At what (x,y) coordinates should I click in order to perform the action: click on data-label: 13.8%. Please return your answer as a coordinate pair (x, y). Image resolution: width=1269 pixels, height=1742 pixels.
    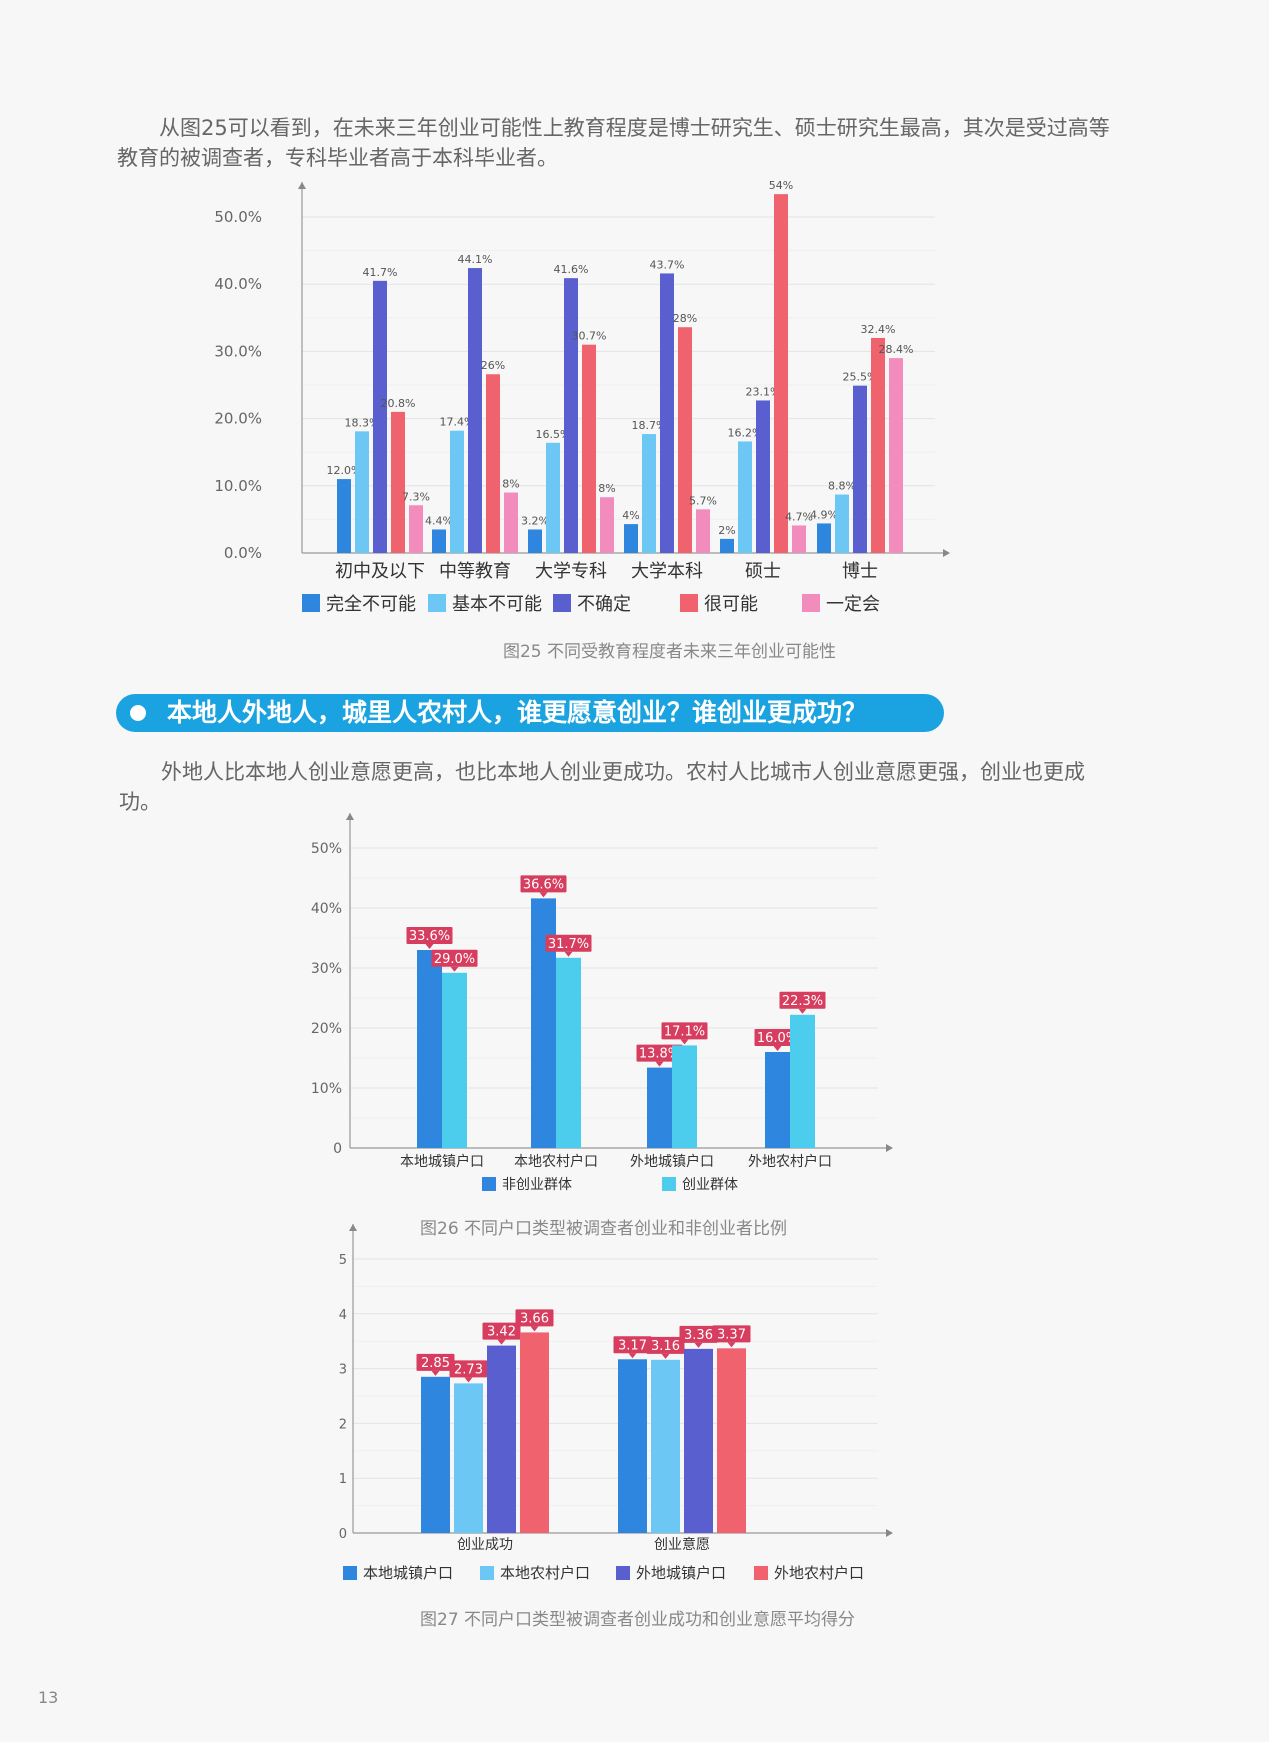
    Looking at the image, I should click on (659, 1054).